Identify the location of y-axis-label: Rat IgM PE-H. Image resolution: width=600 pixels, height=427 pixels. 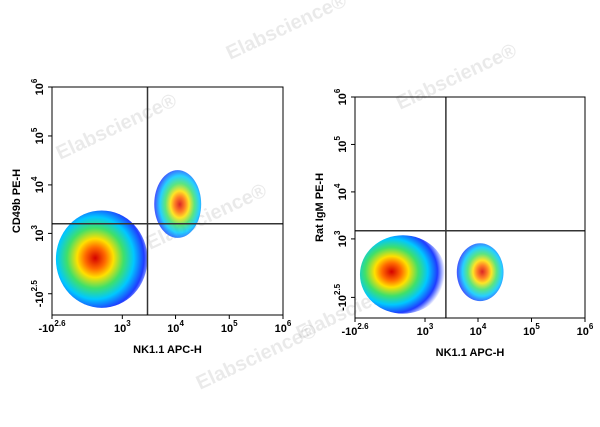
(320, 207).